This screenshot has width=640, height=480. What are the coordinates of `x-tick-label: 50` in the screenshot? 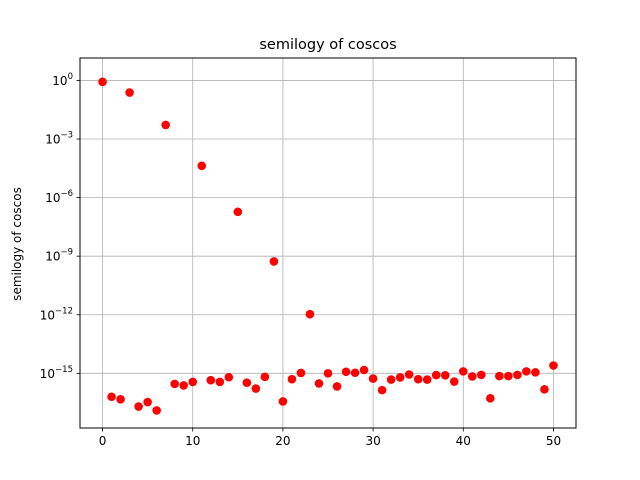 It's located at (553, 441).